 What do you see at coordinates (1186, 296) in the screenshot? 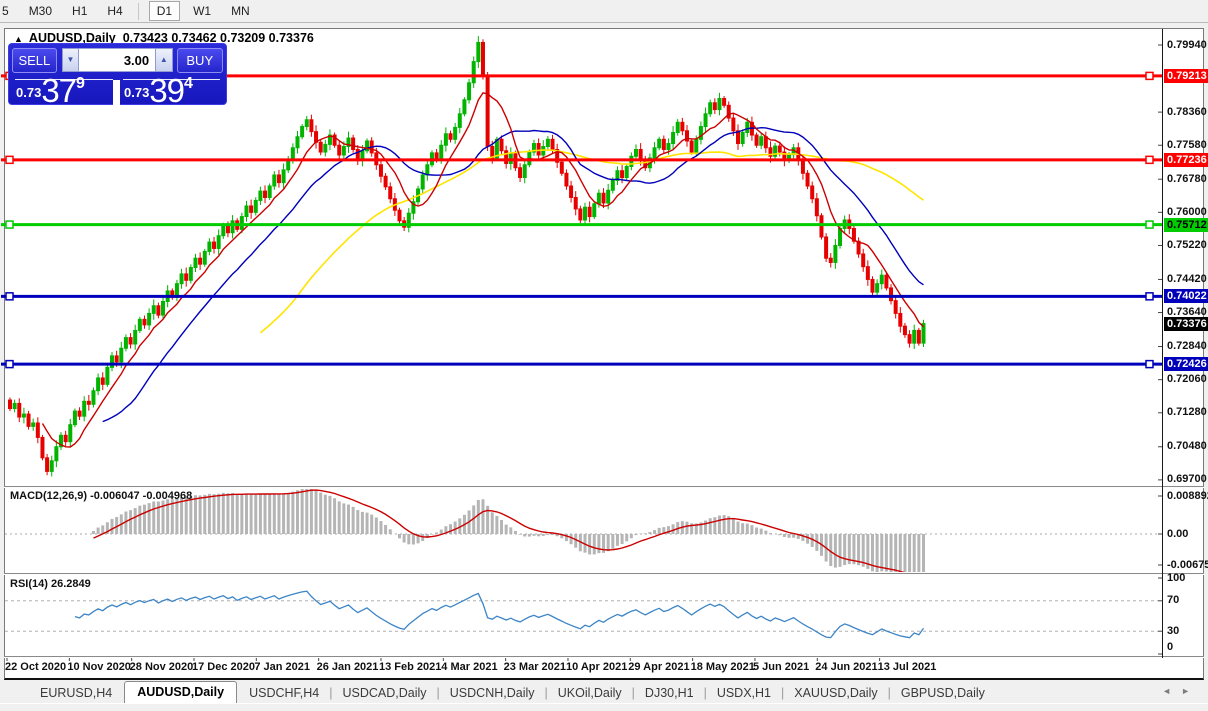
I see `level-price-badge: 0.74022` at bounding box center [1186, 296].